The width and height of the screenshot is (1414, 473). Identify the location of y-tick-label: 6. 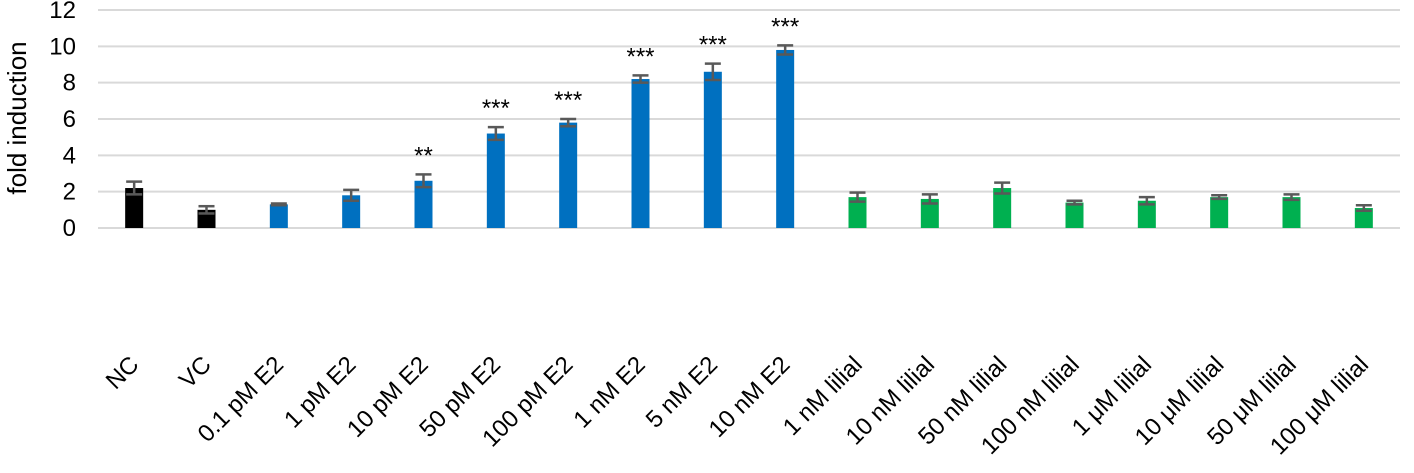
(69, 119).